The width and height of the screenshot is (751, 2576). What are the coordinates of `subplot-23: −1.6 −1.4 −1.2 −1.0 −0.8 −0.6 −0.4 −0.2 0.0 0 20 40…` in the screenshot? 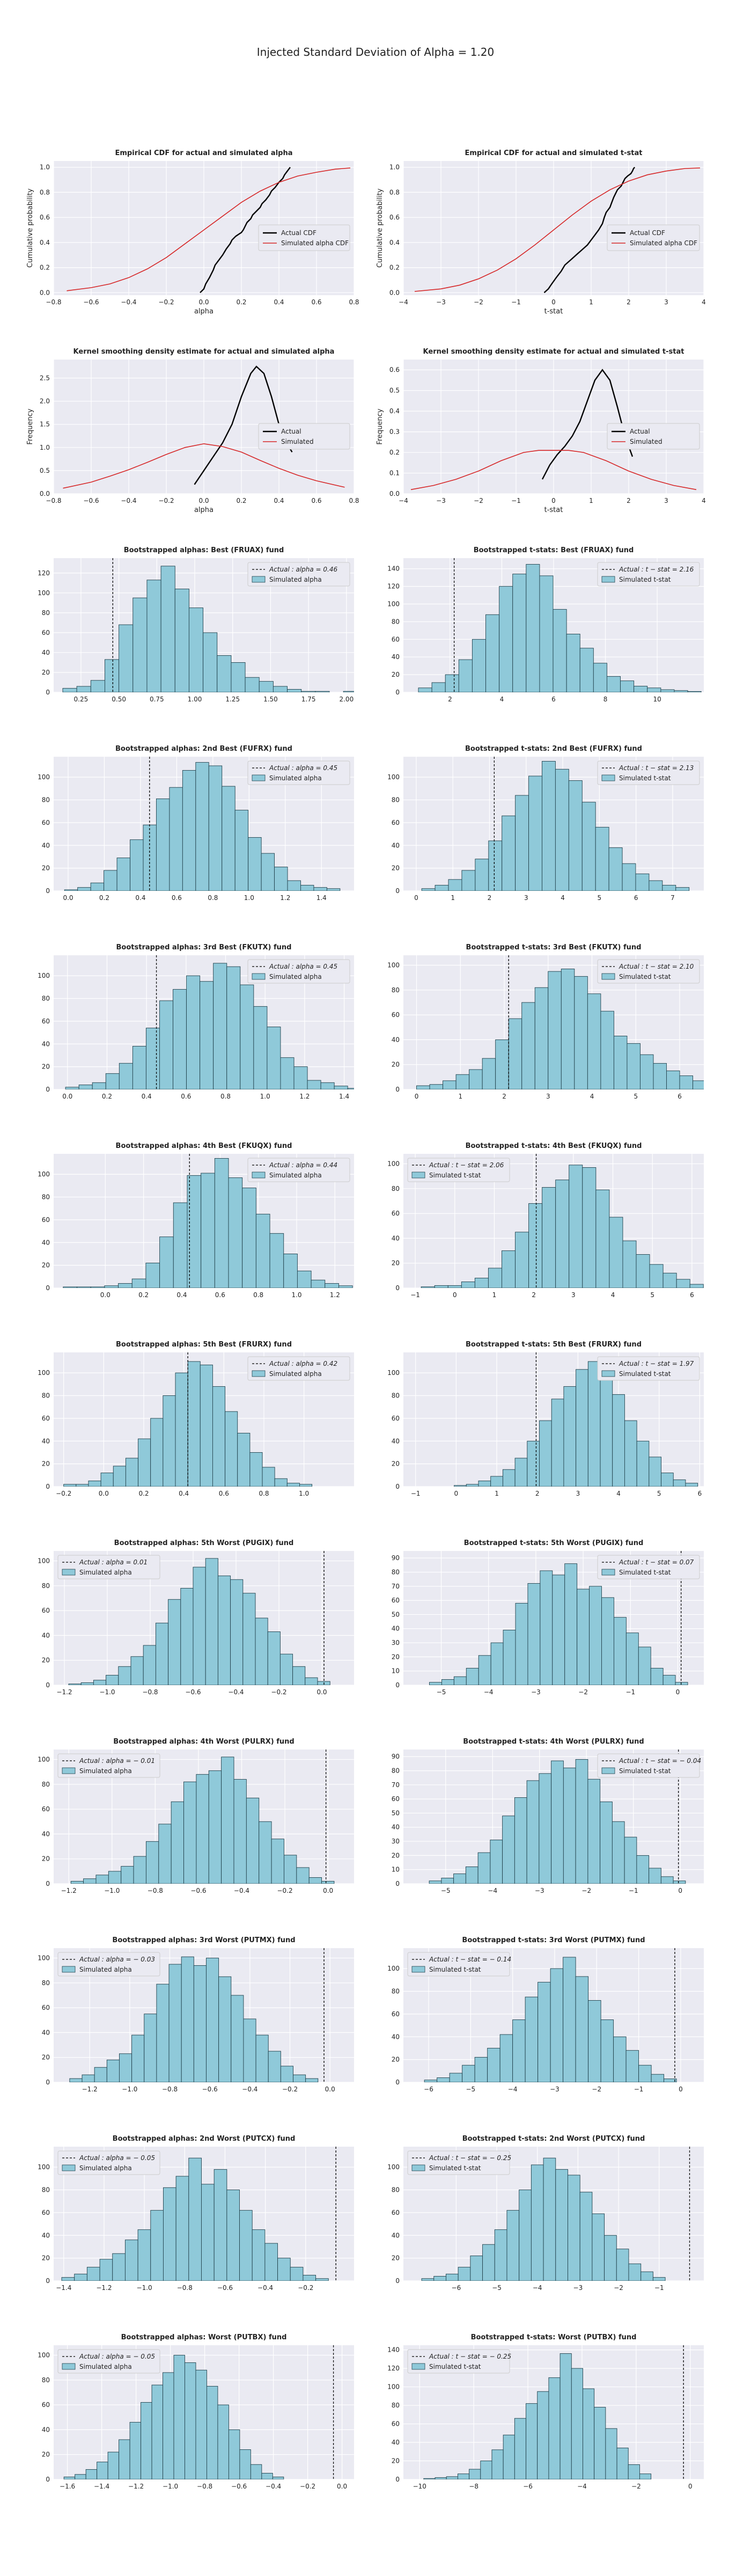 It's located at (196, 2411).